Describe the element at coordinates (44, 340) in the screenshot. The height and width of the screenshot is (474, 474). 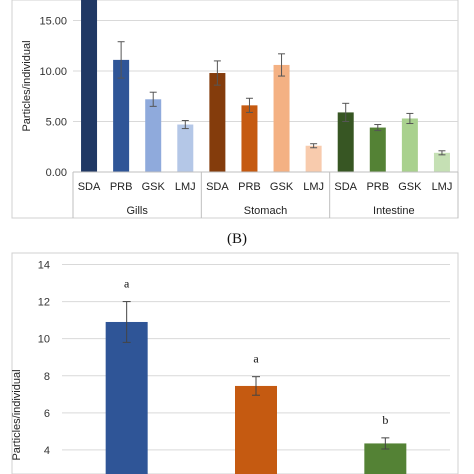
I see `panel-b-y-tick-label: 10` at that location.